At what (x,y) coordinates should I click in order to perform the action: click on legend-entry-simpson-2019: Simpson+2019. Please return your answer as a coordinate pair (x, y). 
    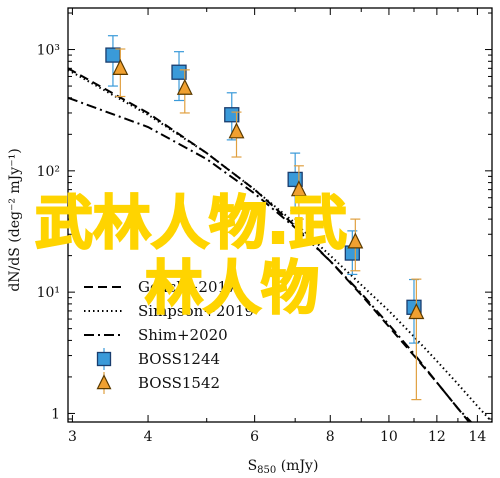
    Looking at the image, I should click on (169, 311).